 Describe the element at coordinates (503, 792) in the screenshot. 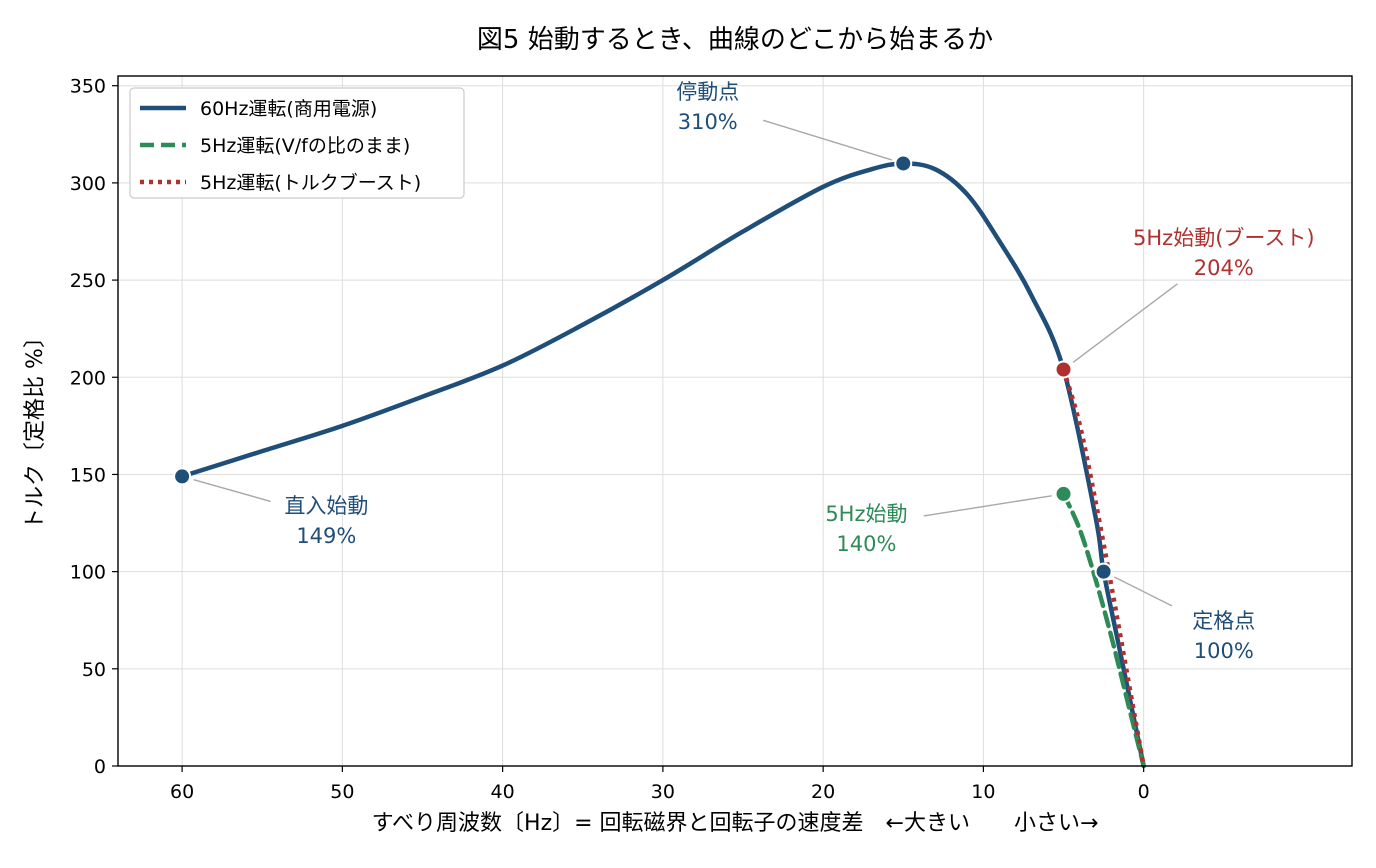

I see `x-tick-label: 40` at that location.